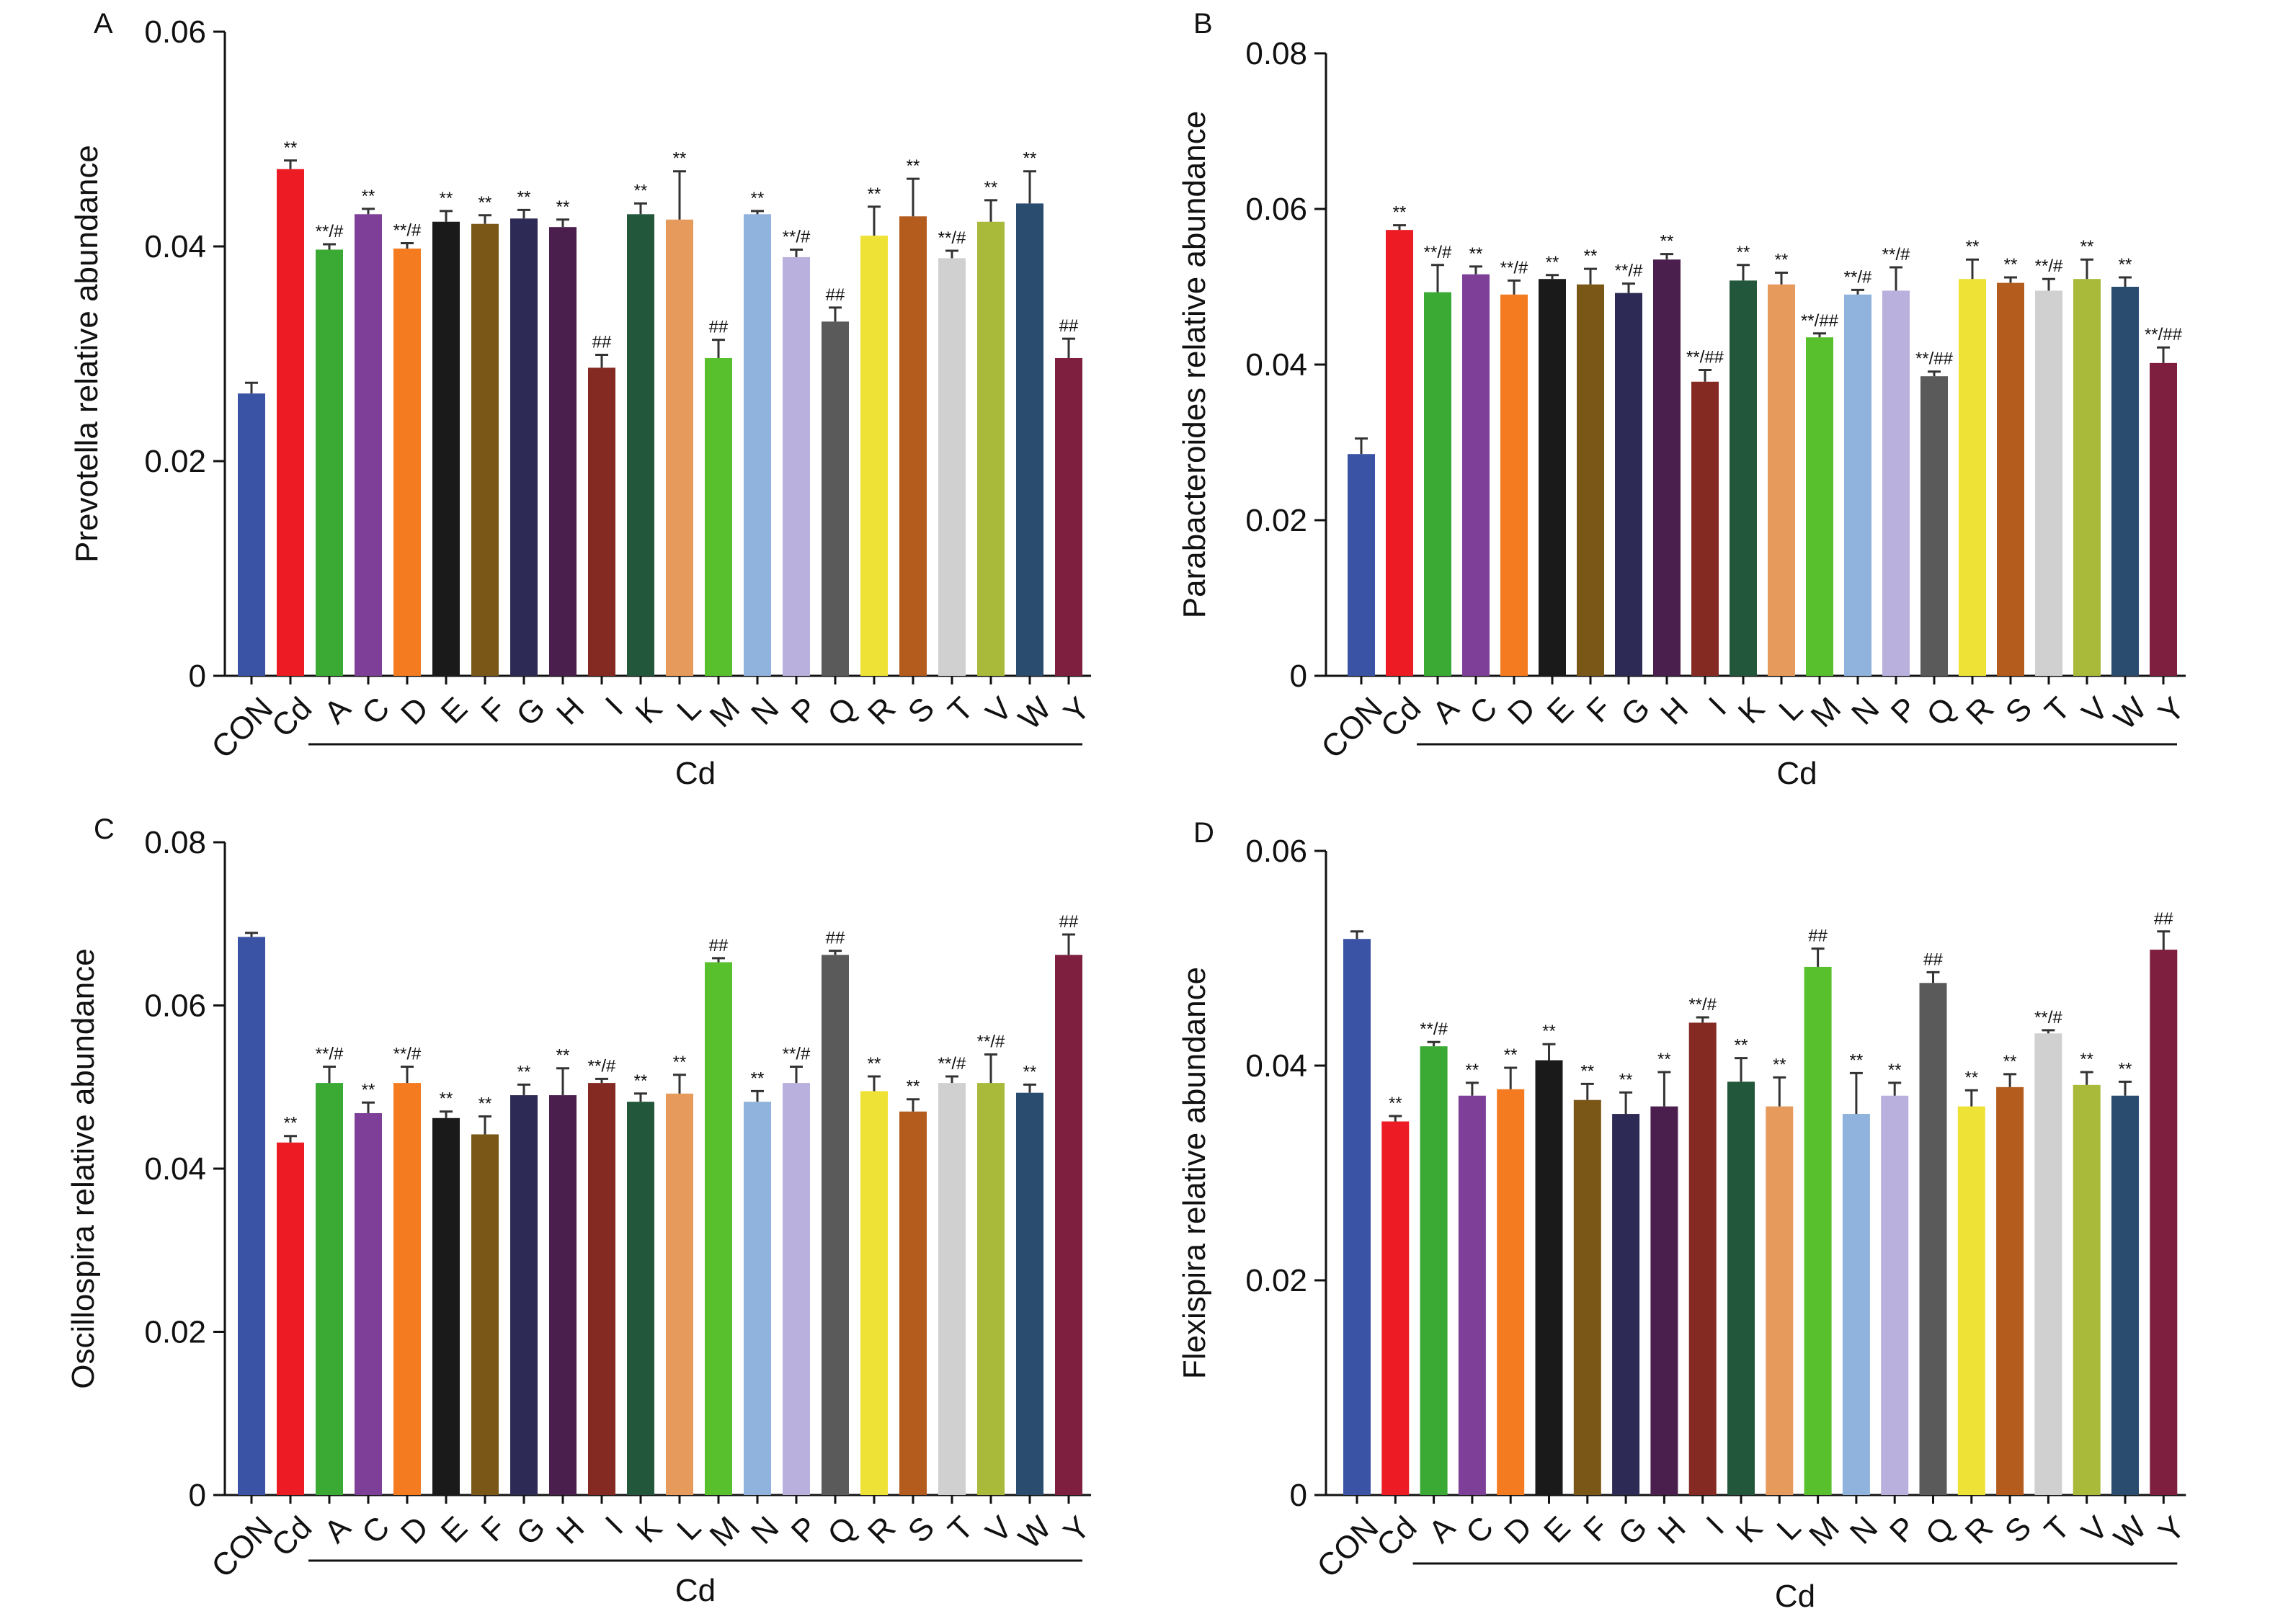  Describe the element at coordinates (1483, 710) in the screenshot. I see `x-tick-label: C` at that location.